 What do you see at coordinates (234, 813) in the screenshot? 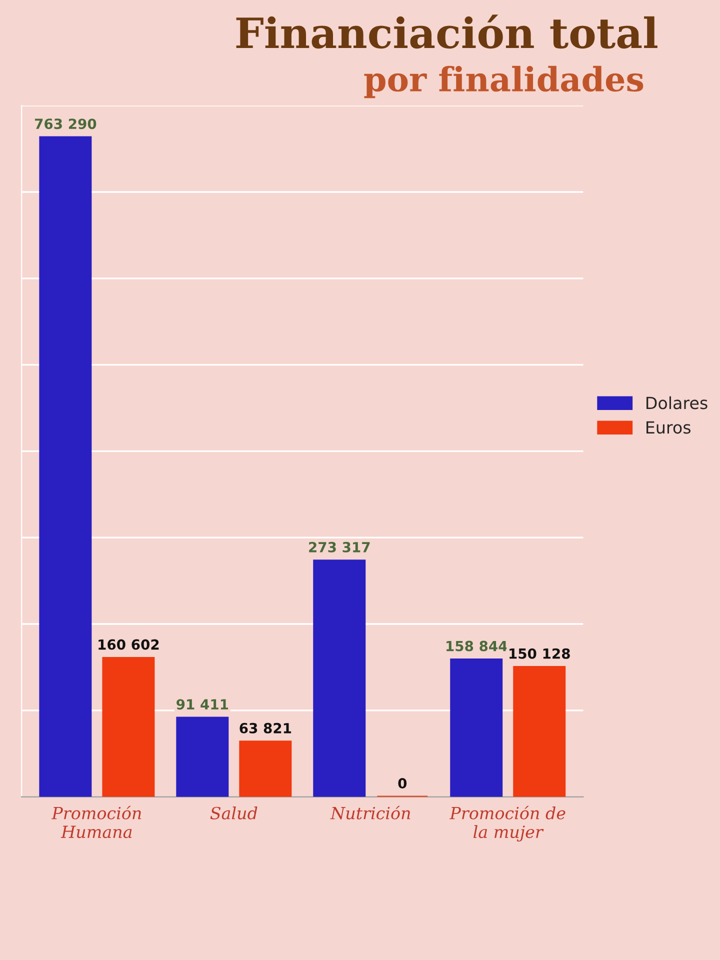
I see `x-tick-label: Salud` at bounding box center [234, 813].